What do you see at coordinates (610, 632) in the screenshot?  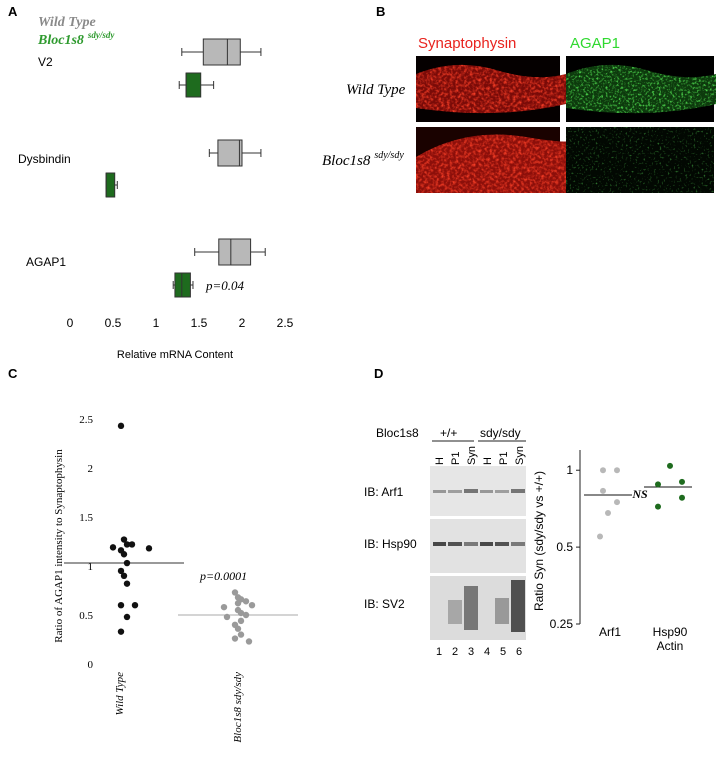 I see `x-category-arf1: Arf1` at bounding box center [610, 632].